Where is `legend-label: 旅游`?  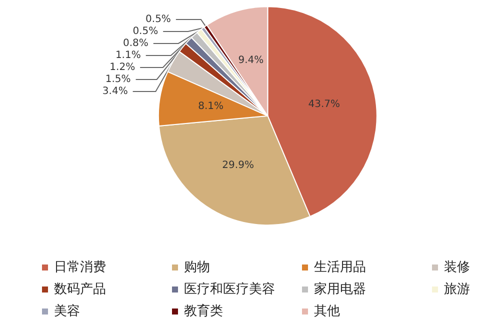
legend-label: 旅游 is located at coordinates (457, 289).